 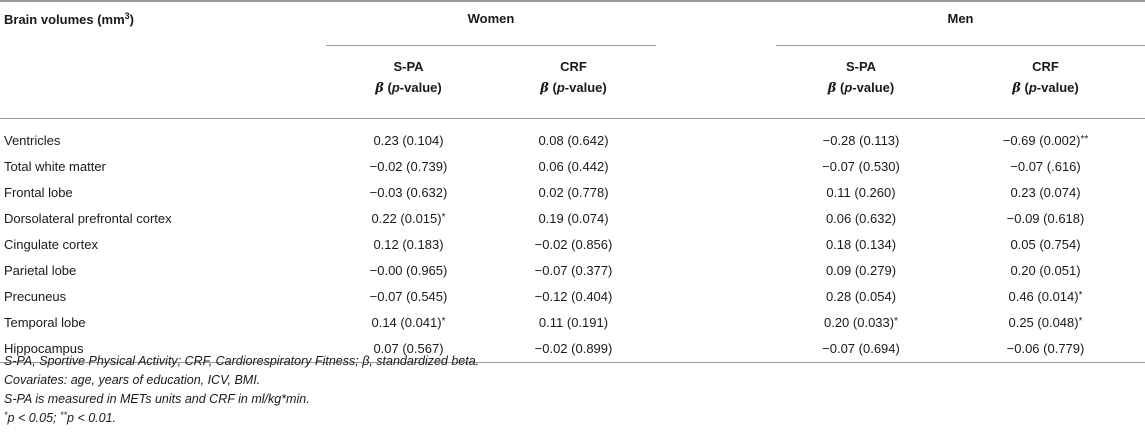 I want to click on table-cell: 0.06 (0.632), so click(x=861, y=218).